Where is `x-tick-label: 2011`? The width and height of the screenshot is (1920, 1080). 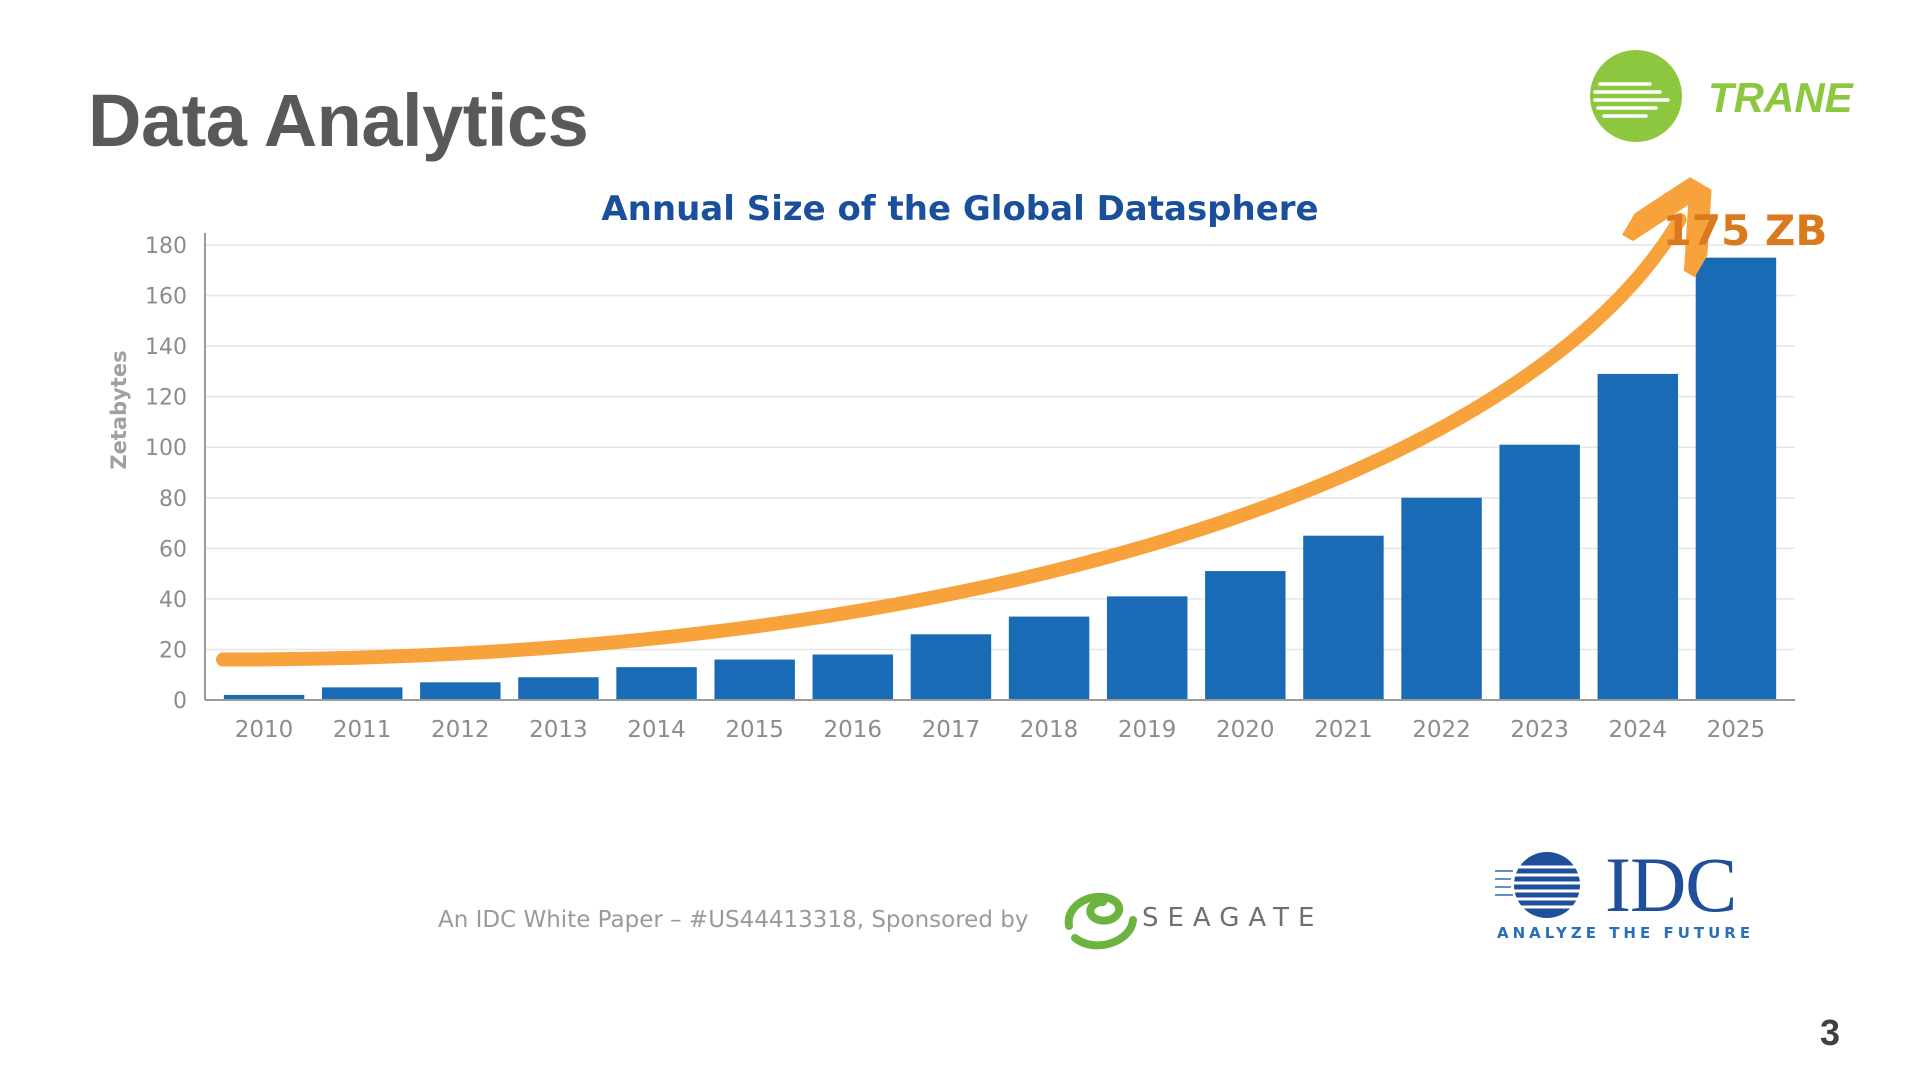
x-tick-label: 2011 is located at coordinates (362, 730).